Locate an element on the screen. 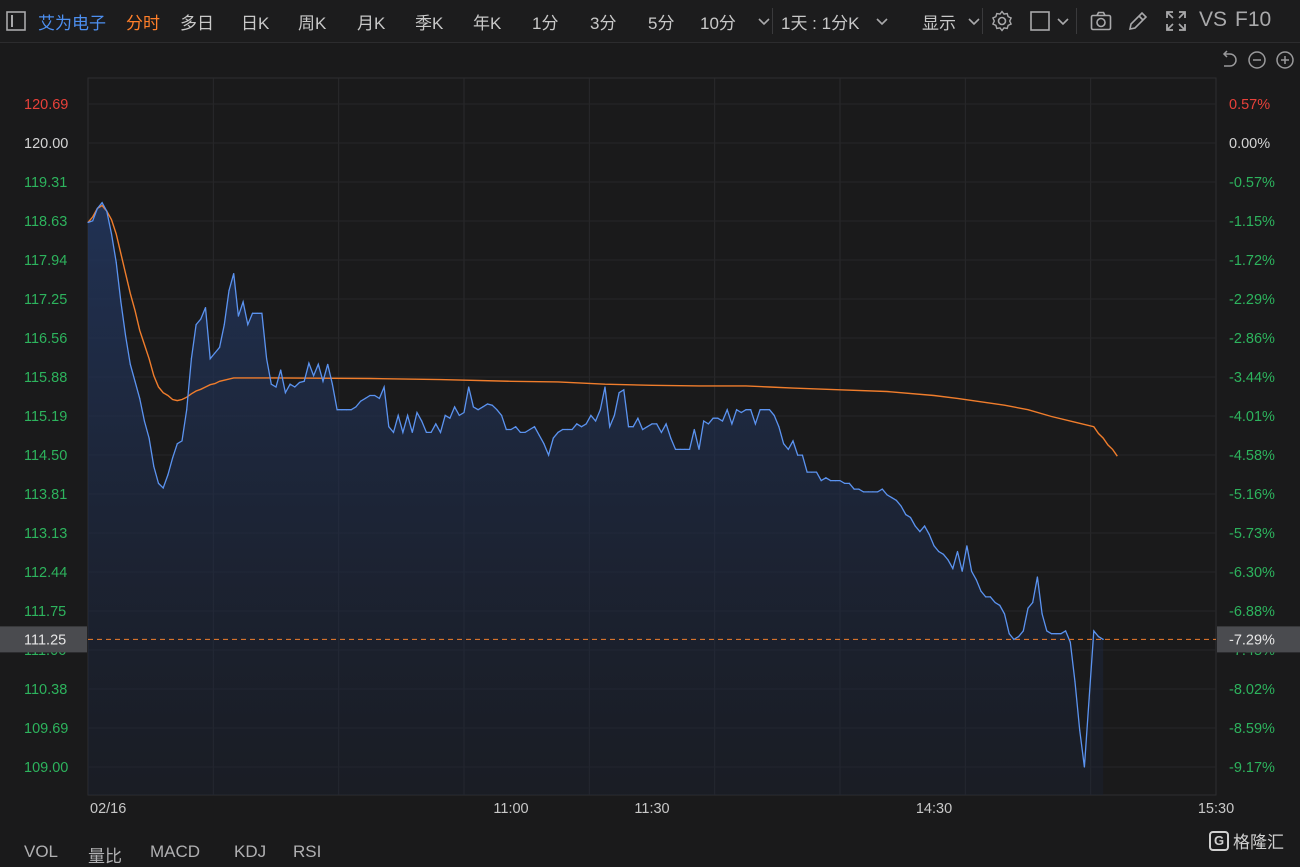  divider is located at coordinates (982, 21).